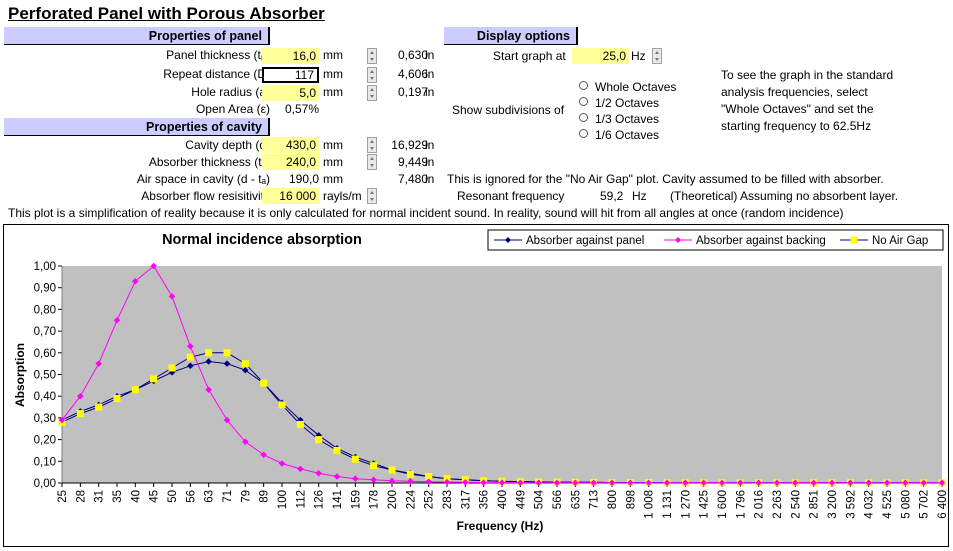 This screenshot has height=551, width=953. Describe the element at coordinates (600, 56) in the screenshot. I see `start-graph-value: 25,0` at that location.